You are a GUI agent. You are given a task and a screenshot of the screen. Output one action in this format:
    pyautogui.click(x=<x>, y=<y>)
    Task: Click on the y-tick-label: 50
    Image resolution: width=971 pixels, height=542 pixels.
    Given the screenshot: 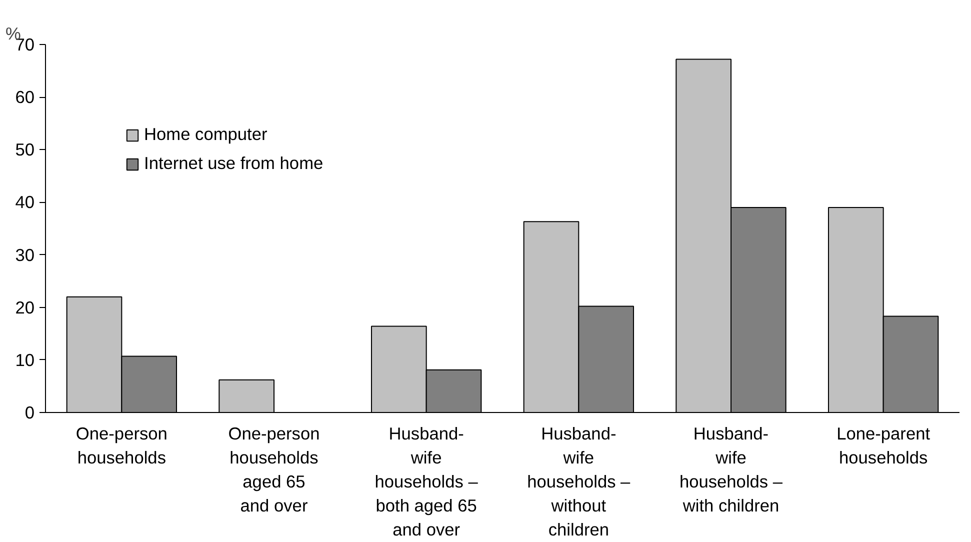 What is the action you would take?
    pyautogui.click(x=25, y=150)
    